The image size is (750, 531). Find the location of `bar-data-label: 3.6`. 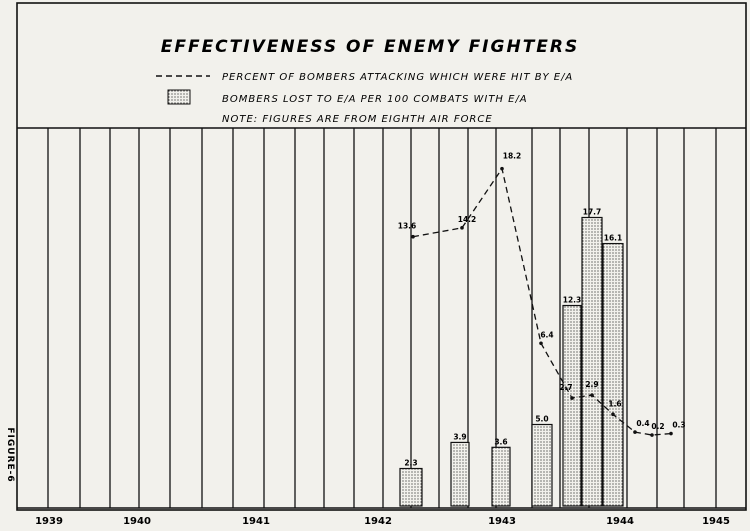

bar-data-label: 3.6 is located at coordinates (500, 441).